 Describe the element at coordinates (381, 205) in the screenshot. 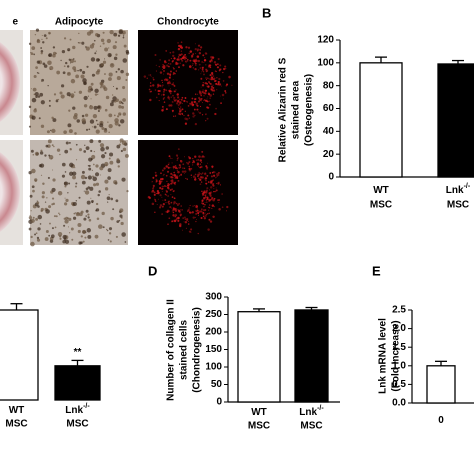

I see `x-tick-label: MSC` at that location.